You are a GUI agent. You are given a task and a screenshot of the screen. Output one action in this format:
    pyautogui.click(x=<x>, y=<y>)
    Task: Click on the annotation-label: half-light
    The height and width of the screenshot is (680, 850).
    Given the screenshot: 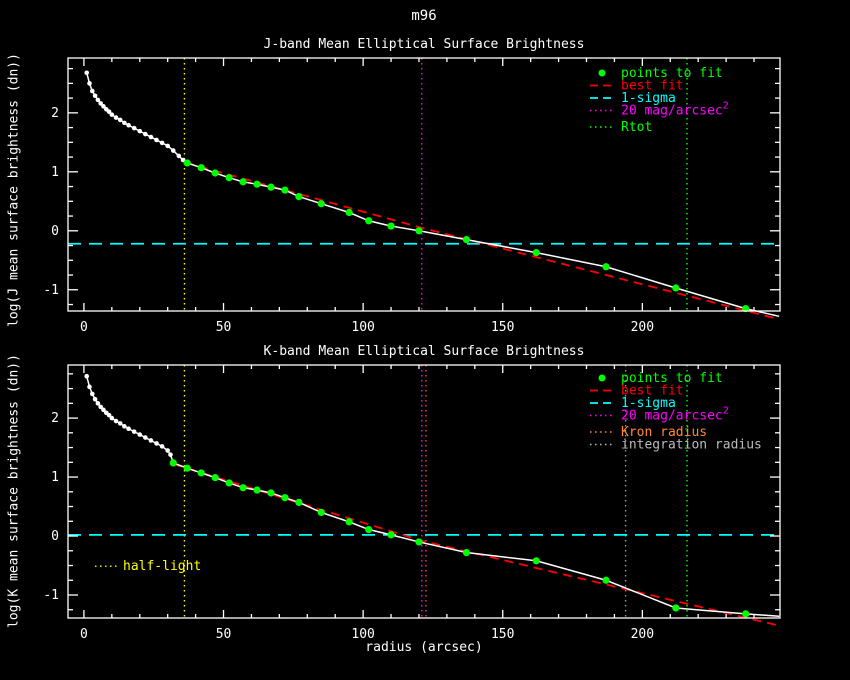 What is the action you would take?
    pyautogui.click(x=162, y=566)
    